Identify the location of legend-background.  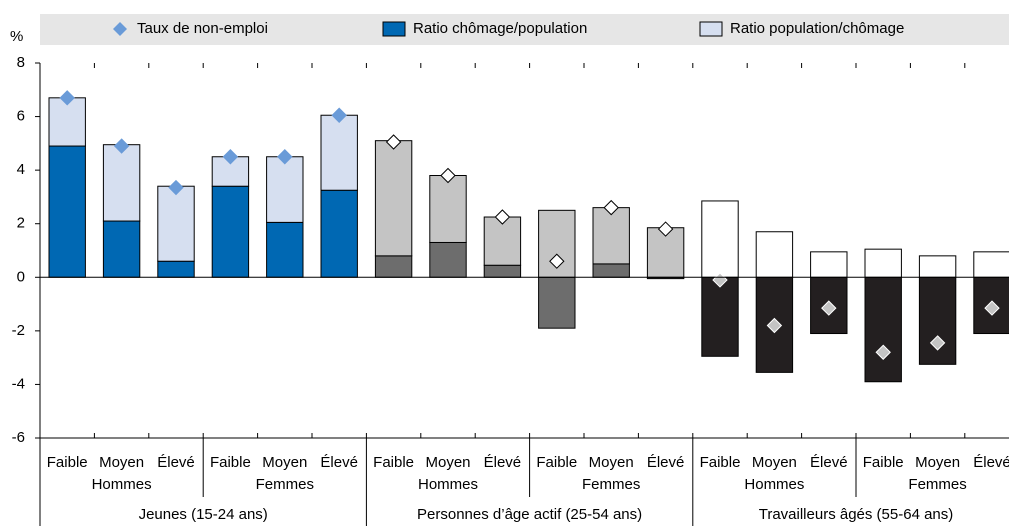
(524, 29).